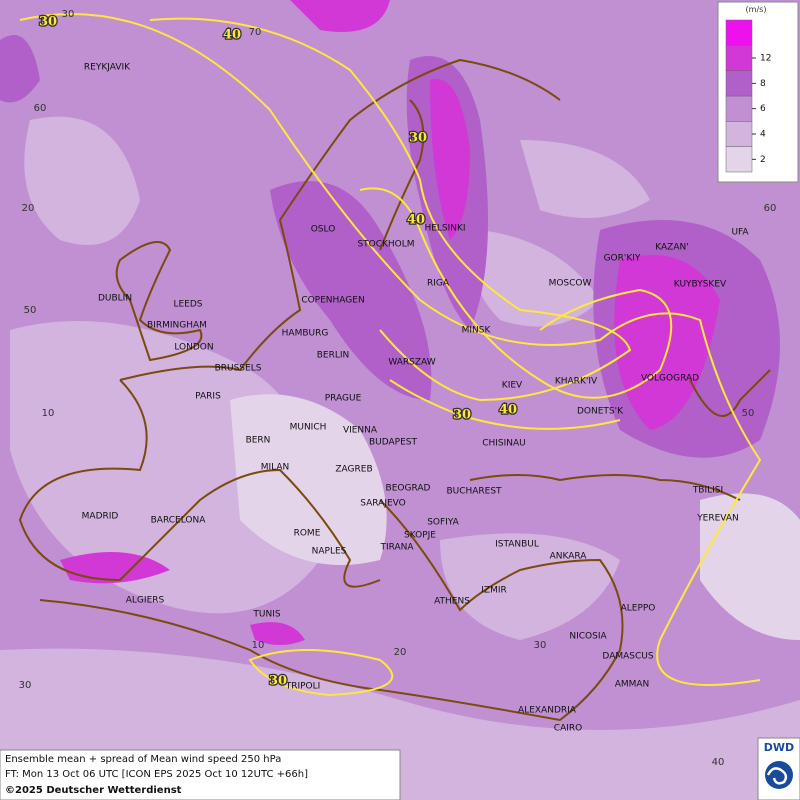 The height and width of the screenshot is (800, 800). Describe the element at coordinates (444, 229) in the screenshot. I see `city-label: HELSINKI` at that location.